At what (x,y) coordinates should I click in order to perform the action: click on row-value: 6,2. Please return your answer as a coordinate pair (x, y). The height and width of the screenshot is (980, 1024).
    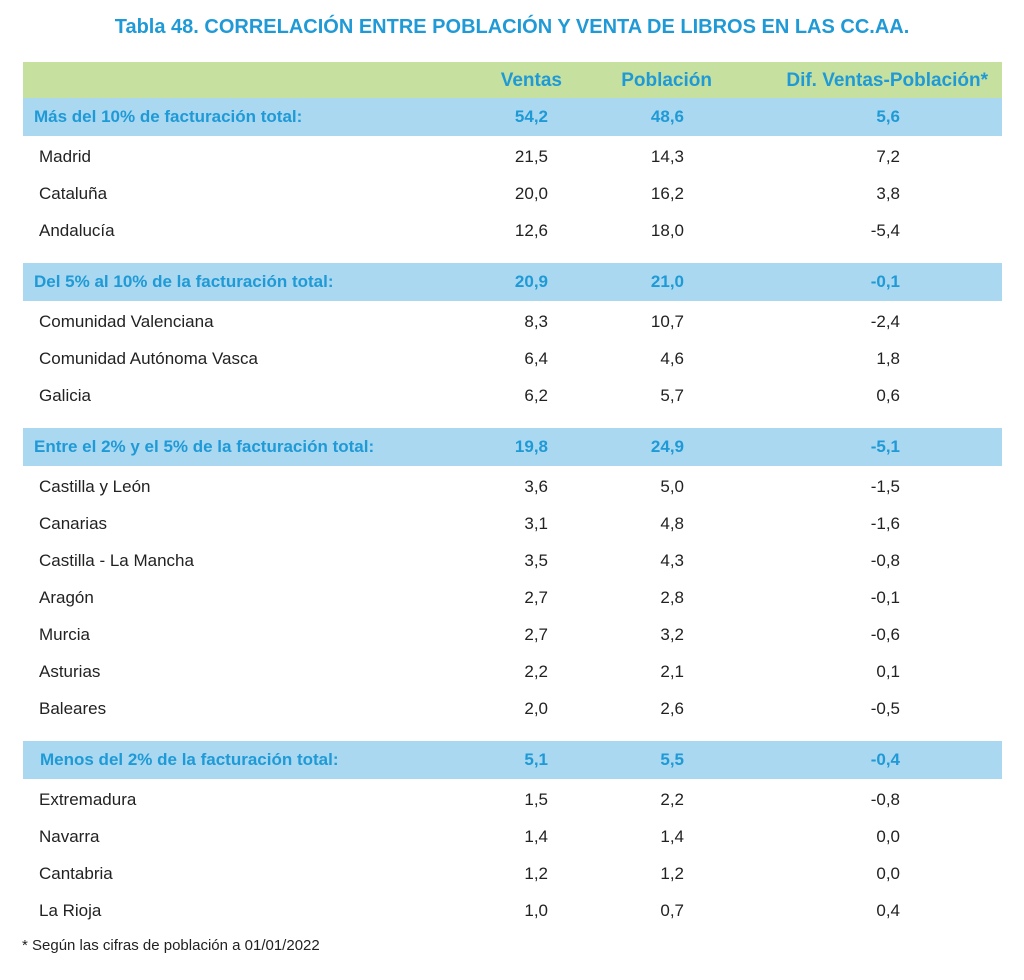
    Looking at the image, I should click on (536, 395).